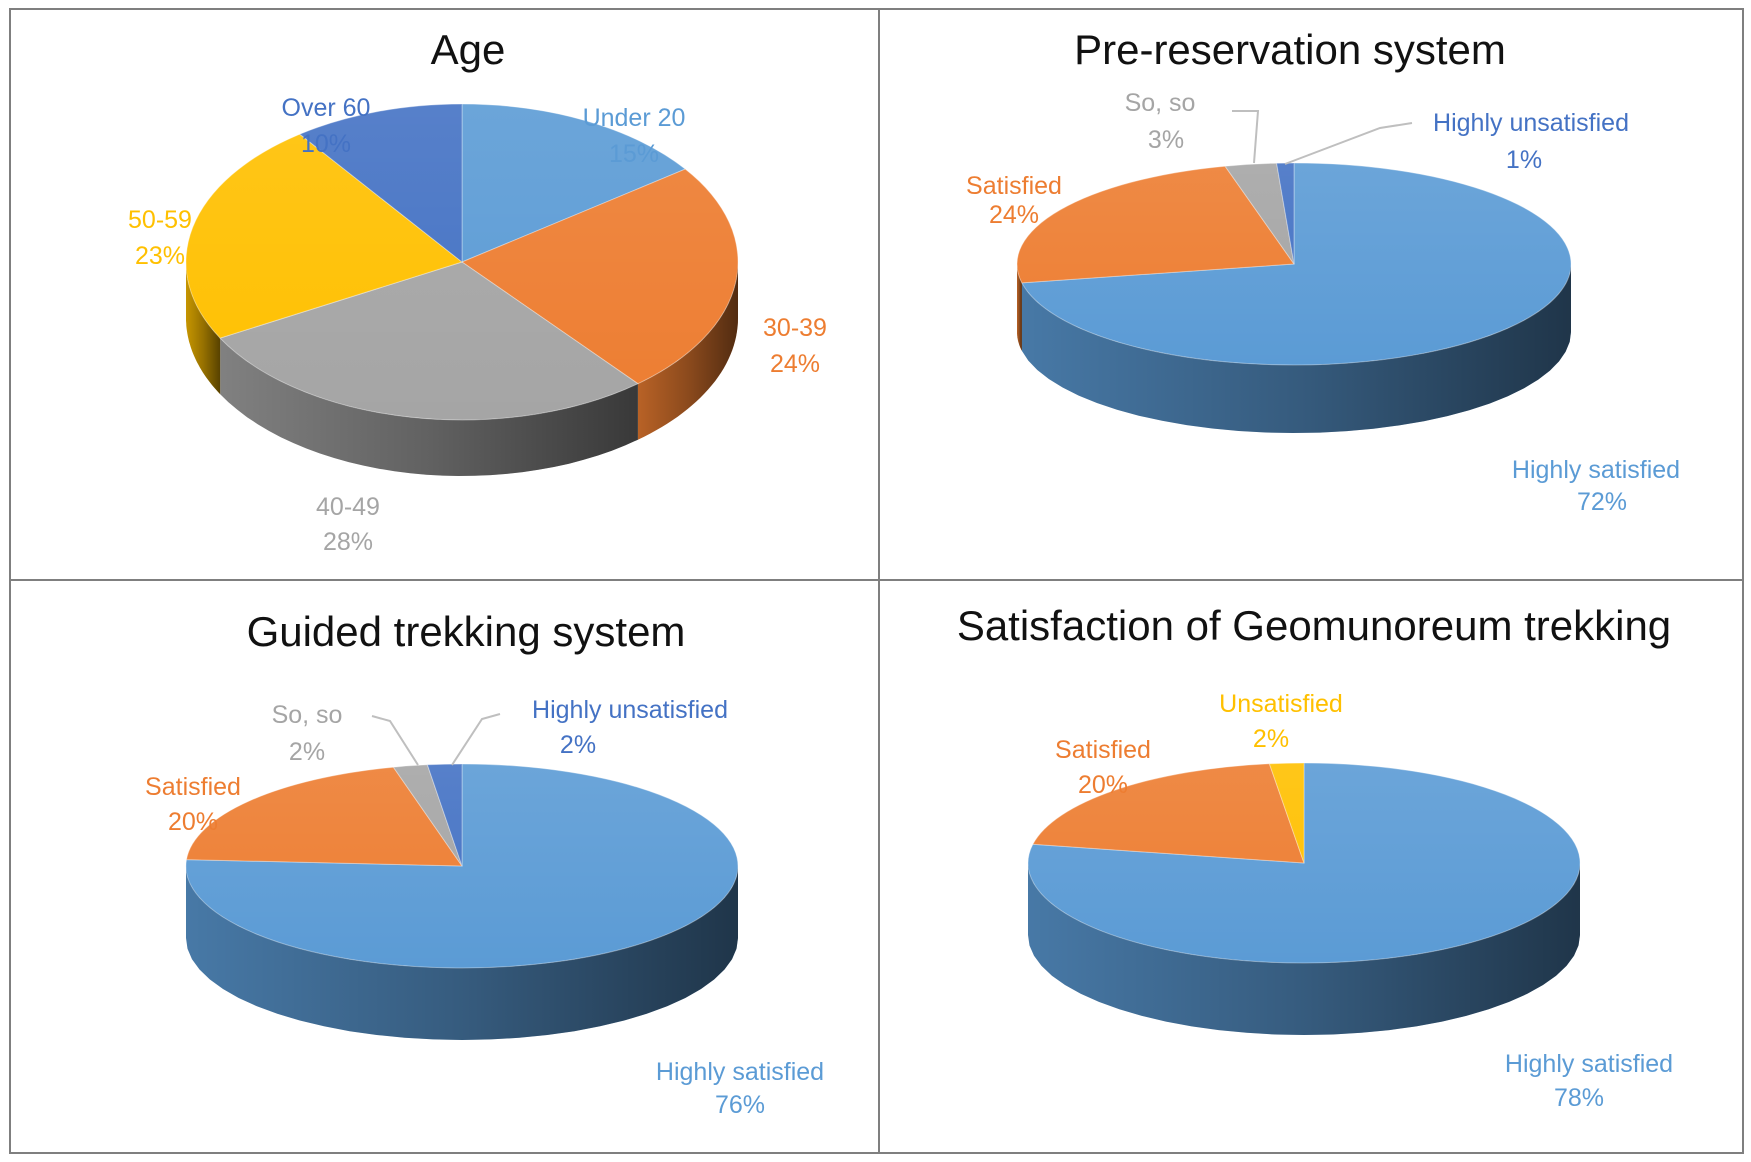 Image resolution: width=1751 pixels, height=1162 pixels. I want to click on pie-geomunoreum, so click(1304, 898).